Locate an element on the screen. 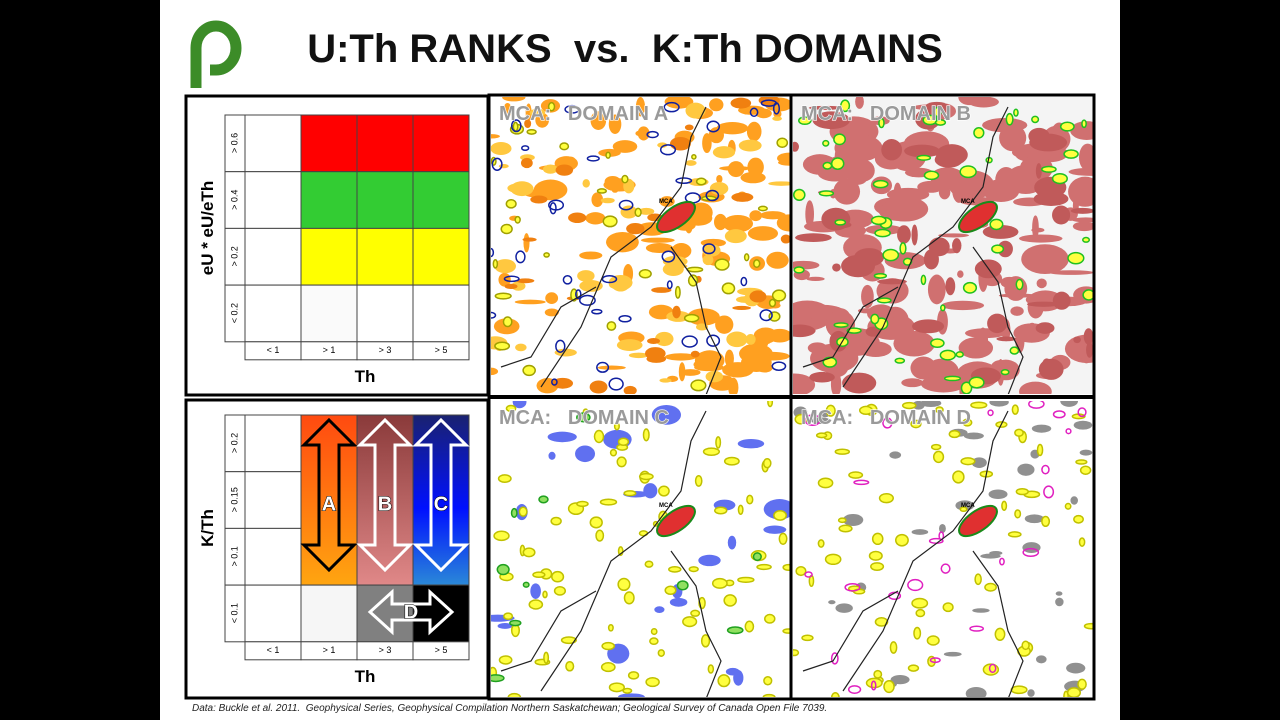 The width and height of the screenshot is (1280, 720). map-background is located at coordinates (943, 549).